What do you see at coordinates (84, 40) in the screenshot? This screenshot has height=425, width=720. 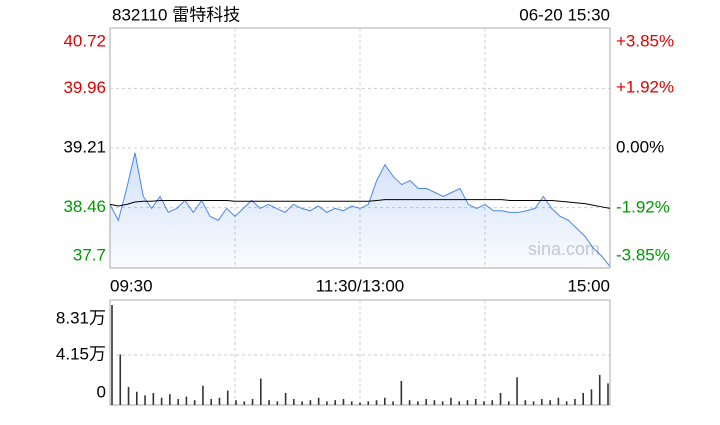 I see `y-tick-label: 40.72` at bounding box center [84, 40].